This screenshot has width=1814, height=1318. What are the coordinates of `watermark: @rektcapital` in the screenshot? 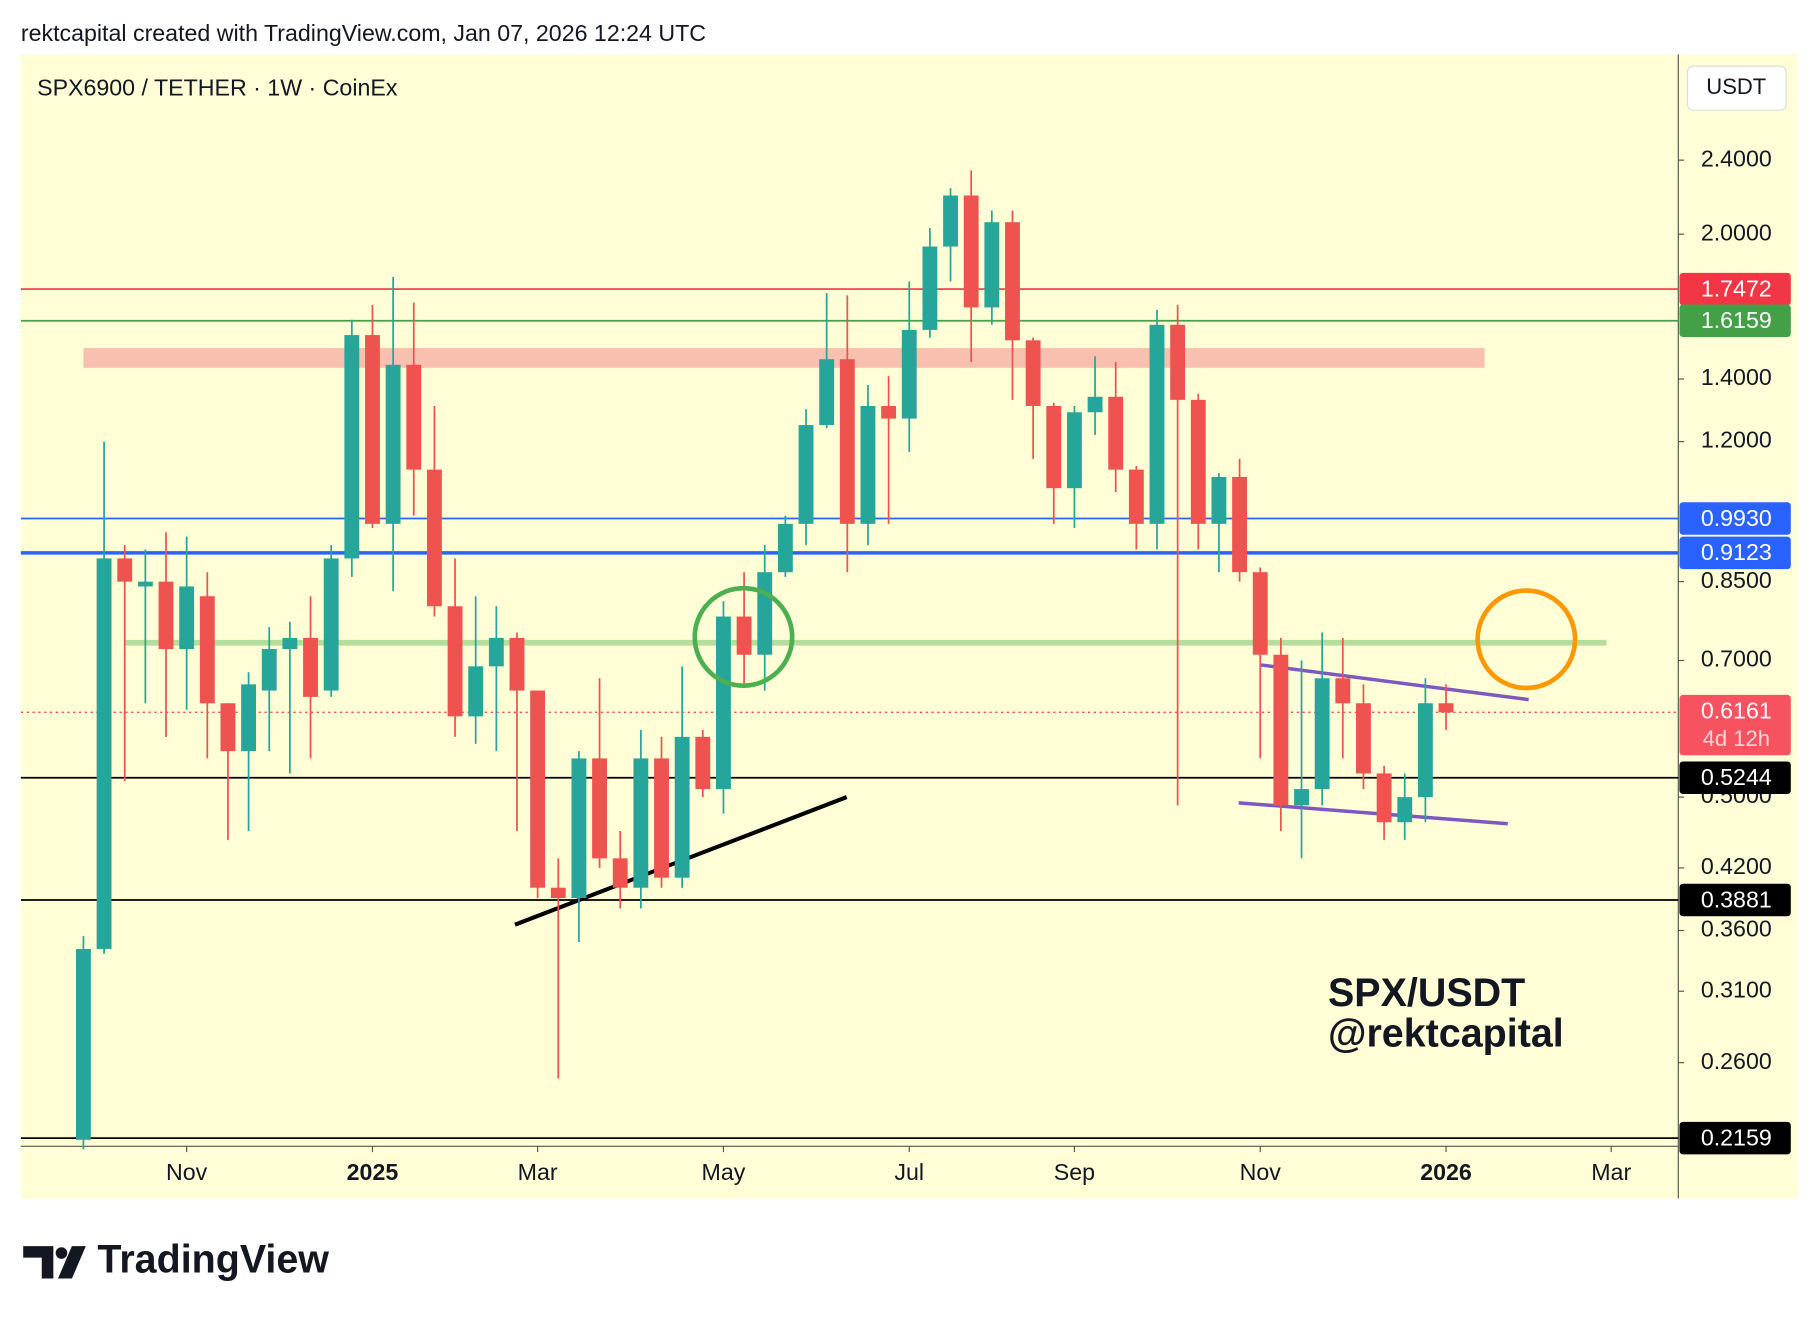 It's located at (1446, 1033).